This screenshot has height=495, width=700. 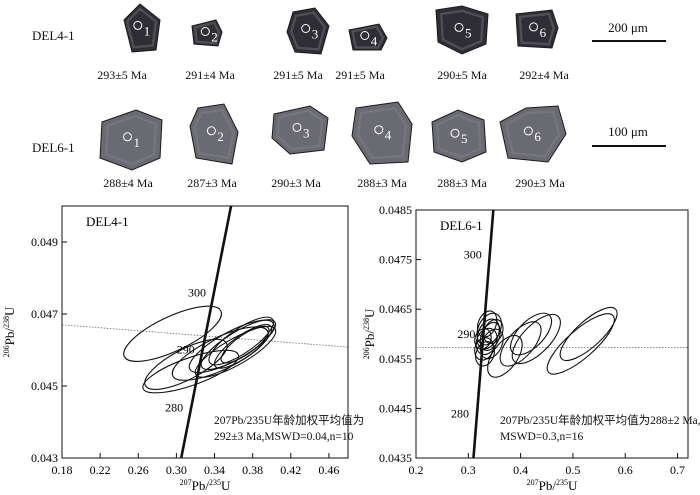 I want to click on row1-grain-4: 4, so click(x=367, y=39).